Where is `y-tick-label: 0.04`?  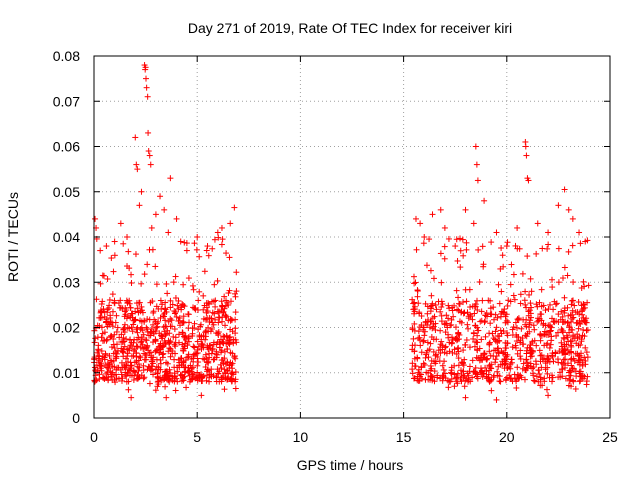 y-tick-label: 0.04 is located at coordinates (66, 237).